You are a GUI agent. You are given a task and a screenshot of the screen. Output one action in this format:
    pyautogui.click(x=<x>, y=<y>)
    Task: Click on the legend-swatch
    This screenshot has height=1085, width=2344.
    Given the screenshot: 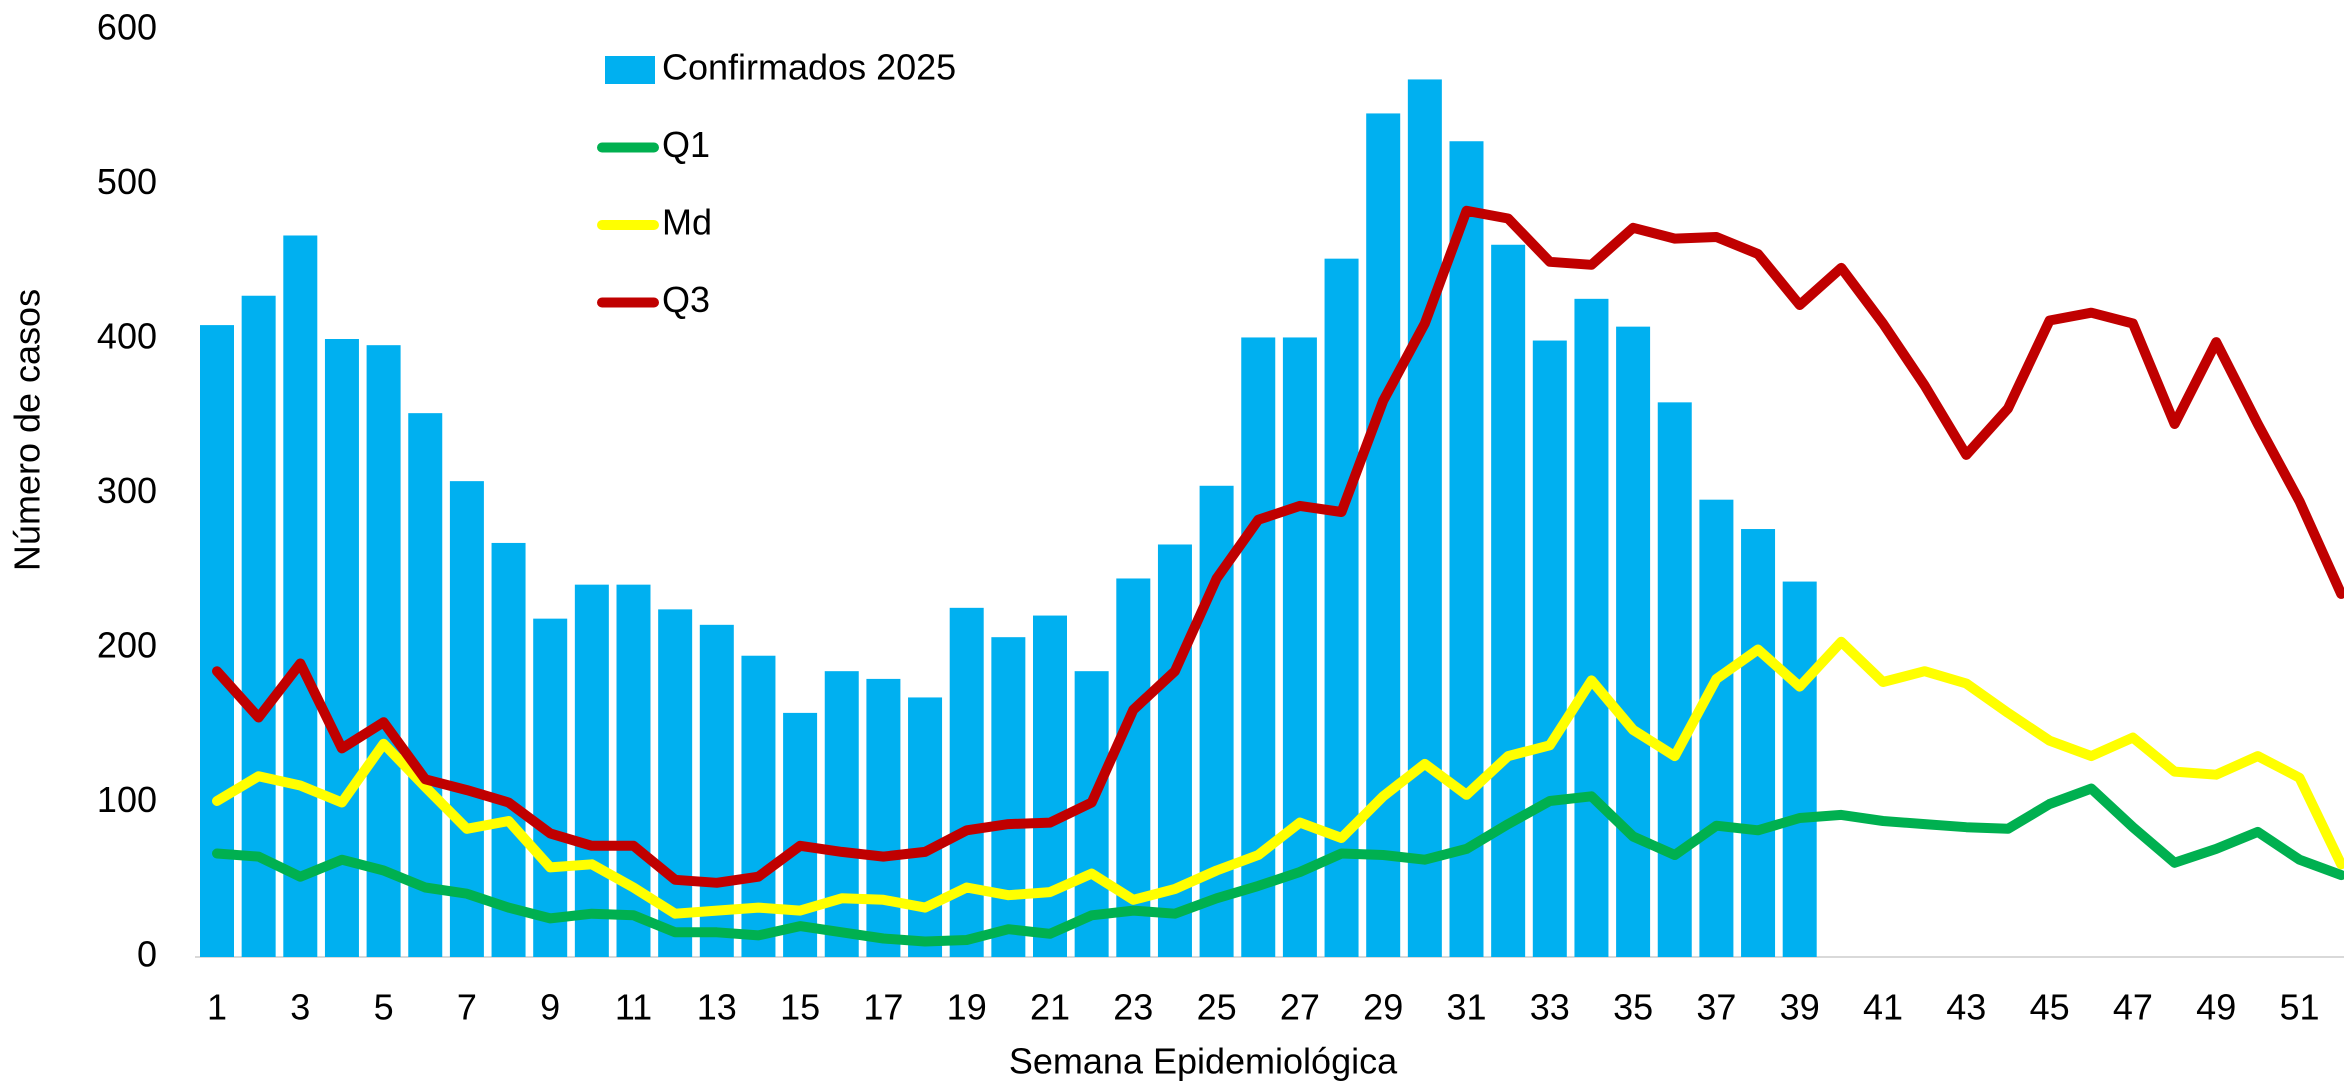 What is the action you would take?
    pyautogui.click(x=630, y=70)
    